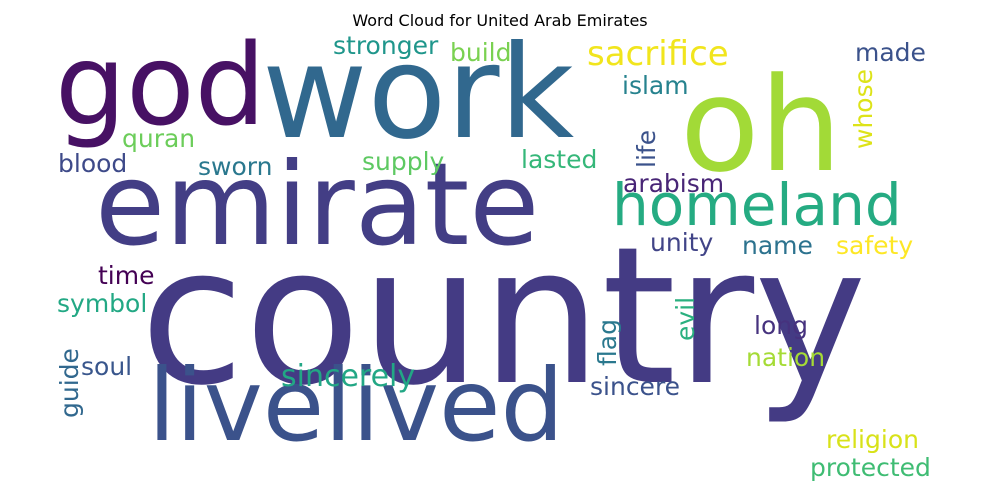 The height and width of the screenshot is (500, 1000). Describe the element at coordinates (607, 342) in the screenshot. I see `word-flag: flag` at that location.